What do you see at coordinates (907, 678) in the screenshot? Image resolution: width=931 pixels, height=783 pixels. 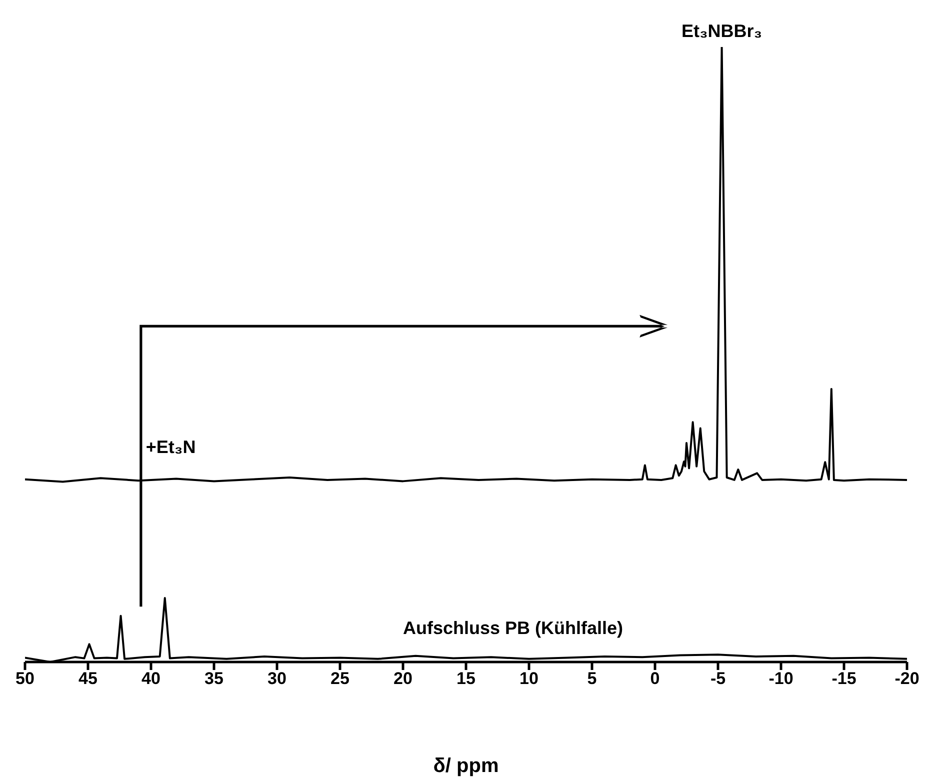 I see `x-tick-label: -20` at bounding box center [907, 678].